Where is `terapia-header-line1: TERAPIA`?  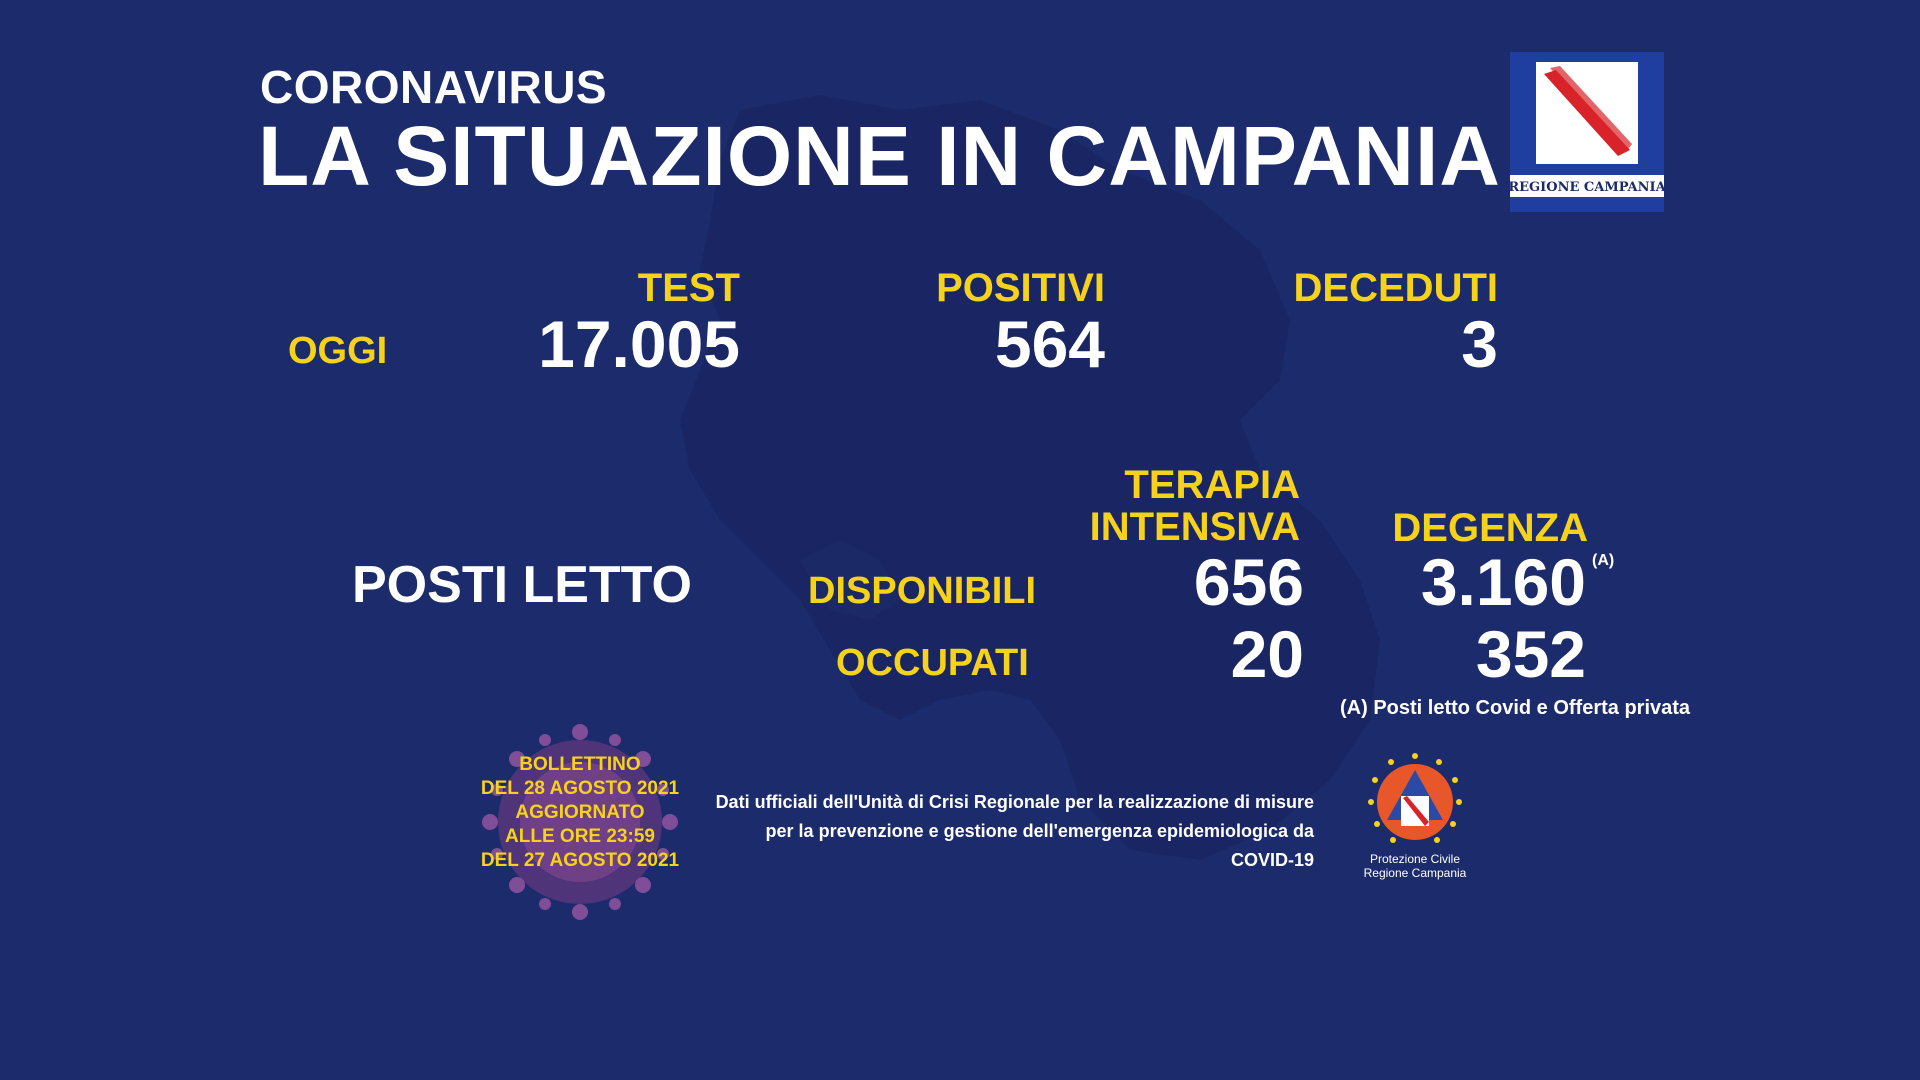
terapia-header-line1: TERAPIA is located at coordinates (1212, 485).